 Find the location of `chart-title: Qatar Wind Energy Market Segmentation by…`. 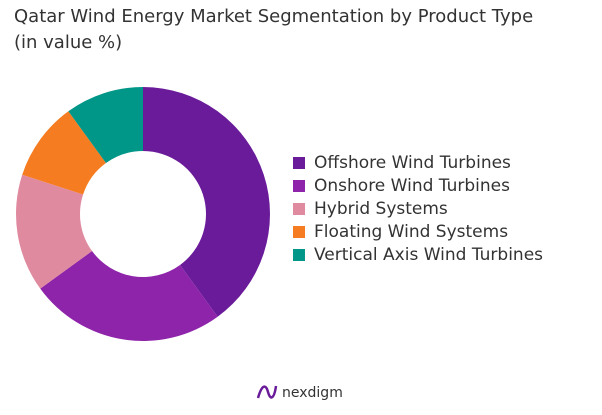

chart-title: Qatar Wind Energy Market Segmentation by… is located at coordinates (274, 29).